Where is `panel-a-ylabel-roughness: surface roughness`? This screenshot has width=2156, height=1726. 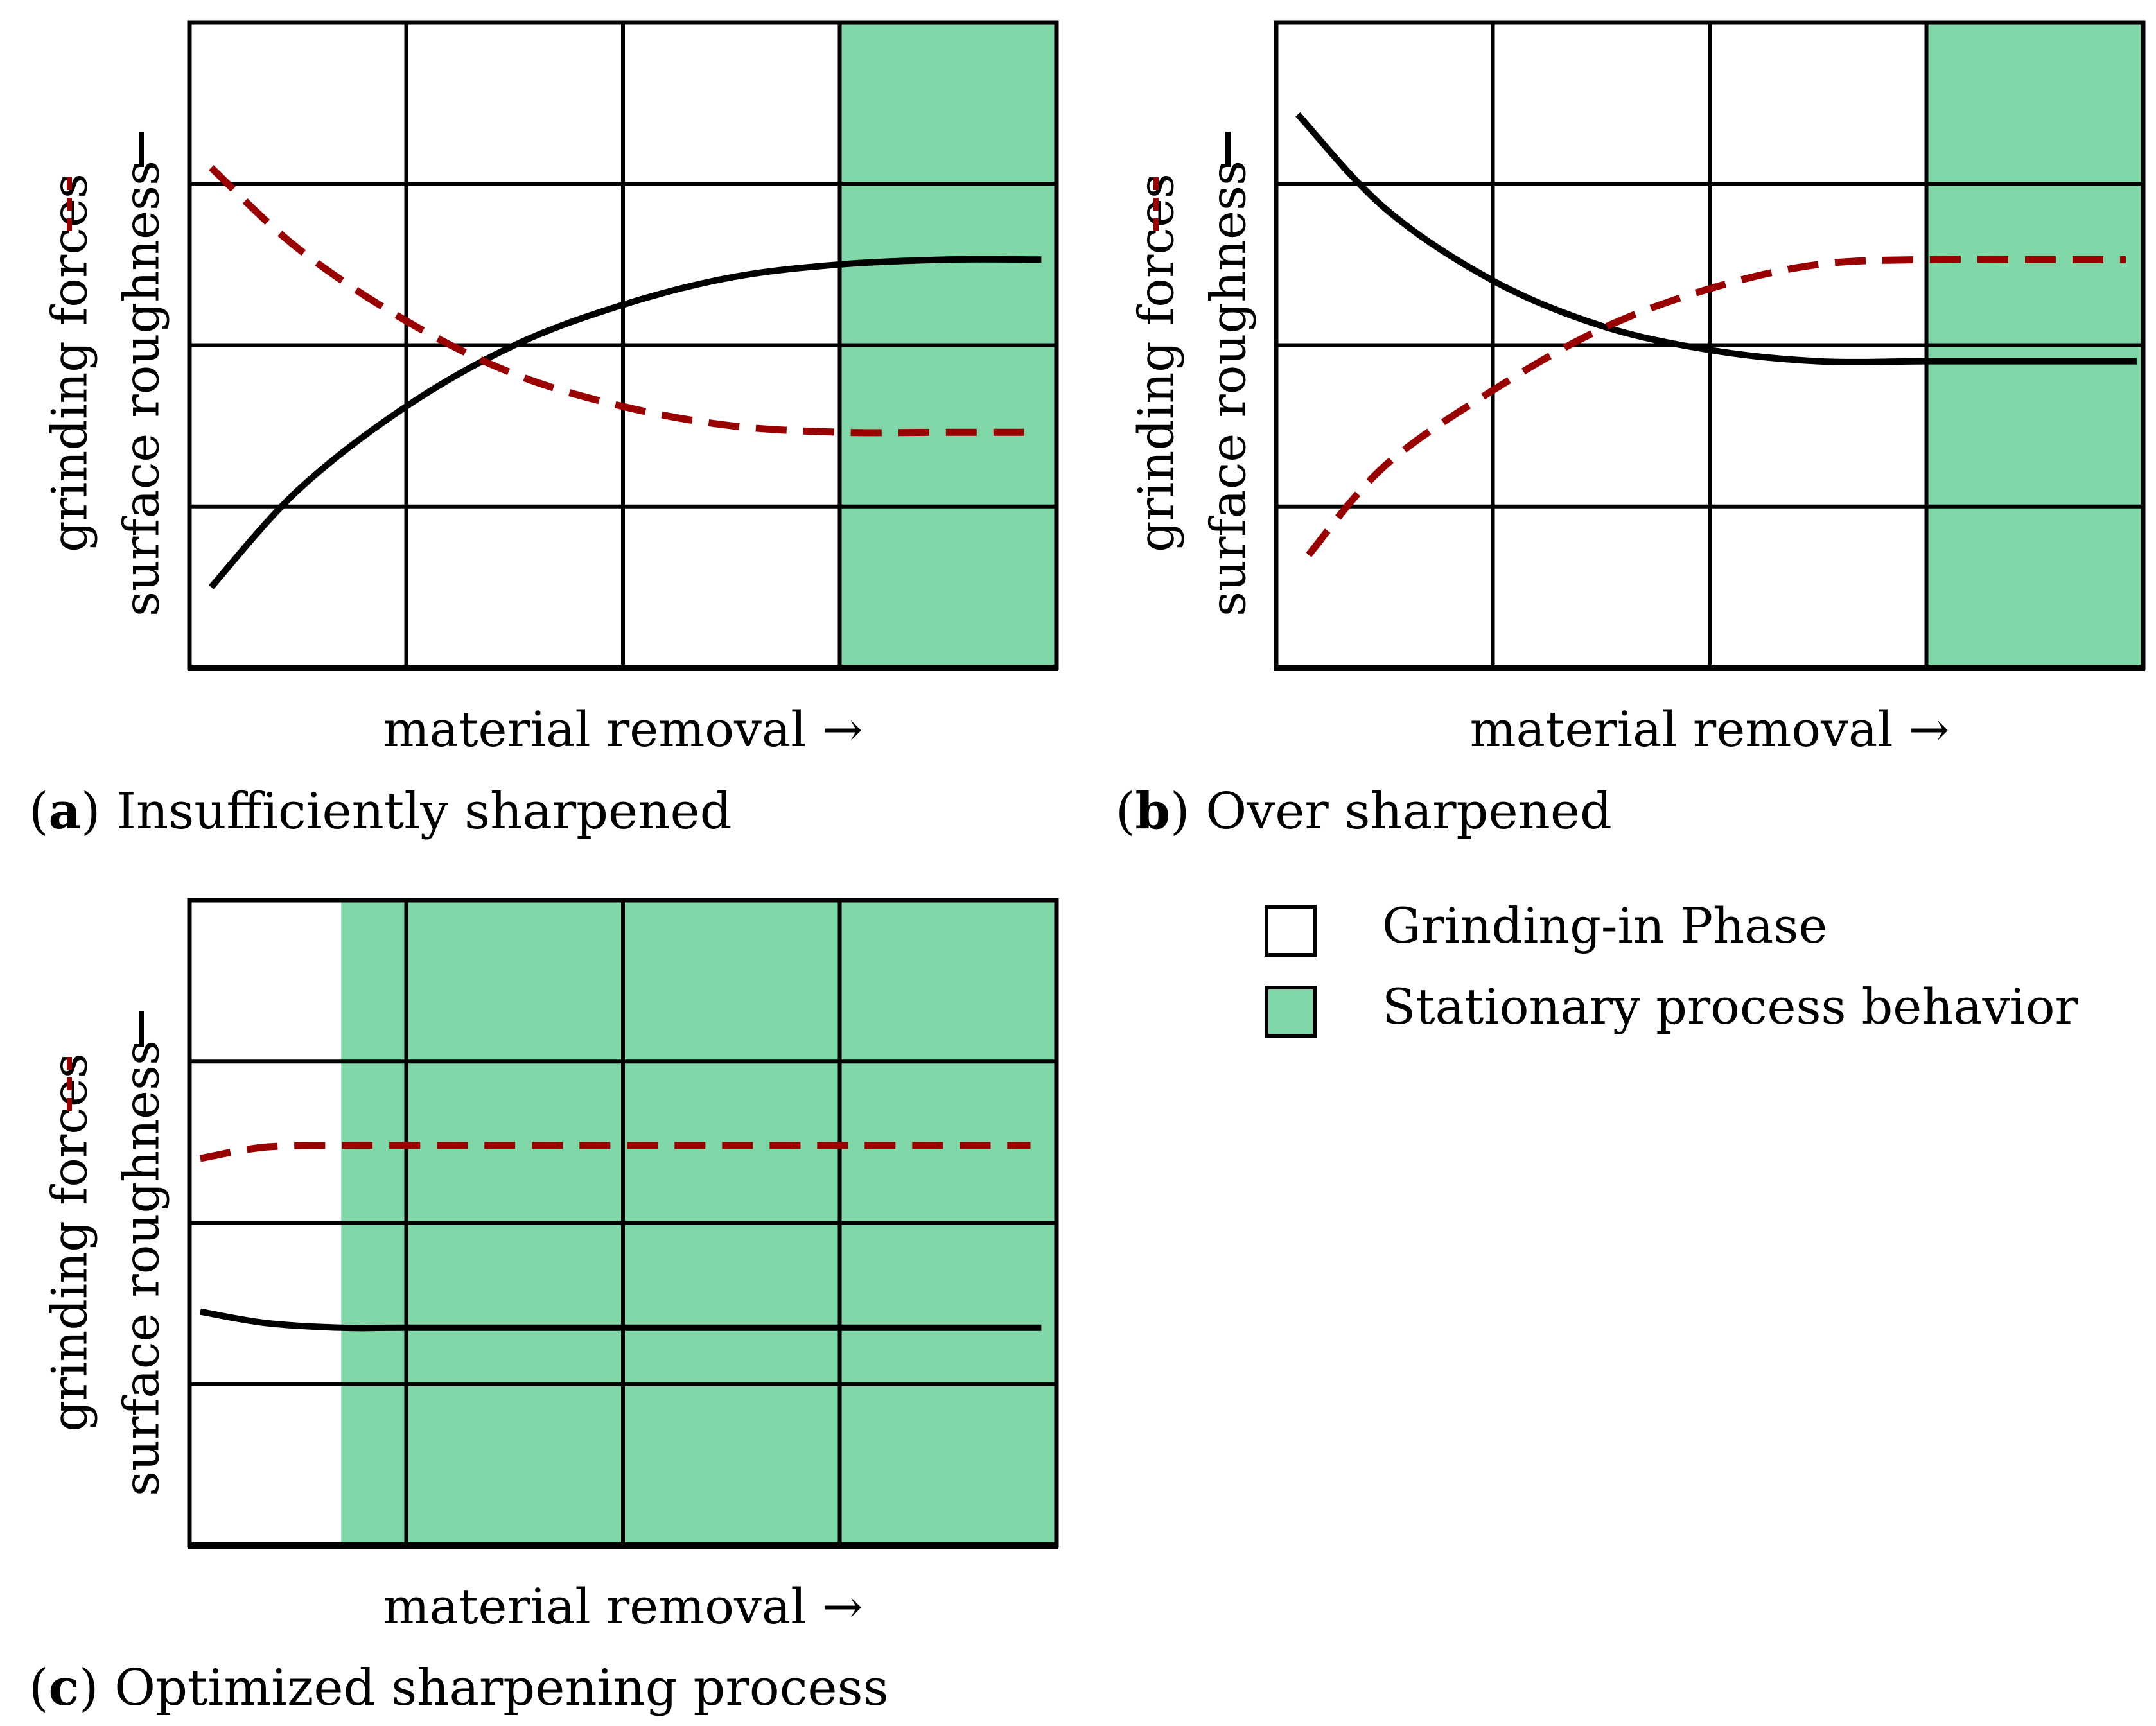 panel-a-ylabel-roughness: surface roughness is located at coordinates (141, 374).